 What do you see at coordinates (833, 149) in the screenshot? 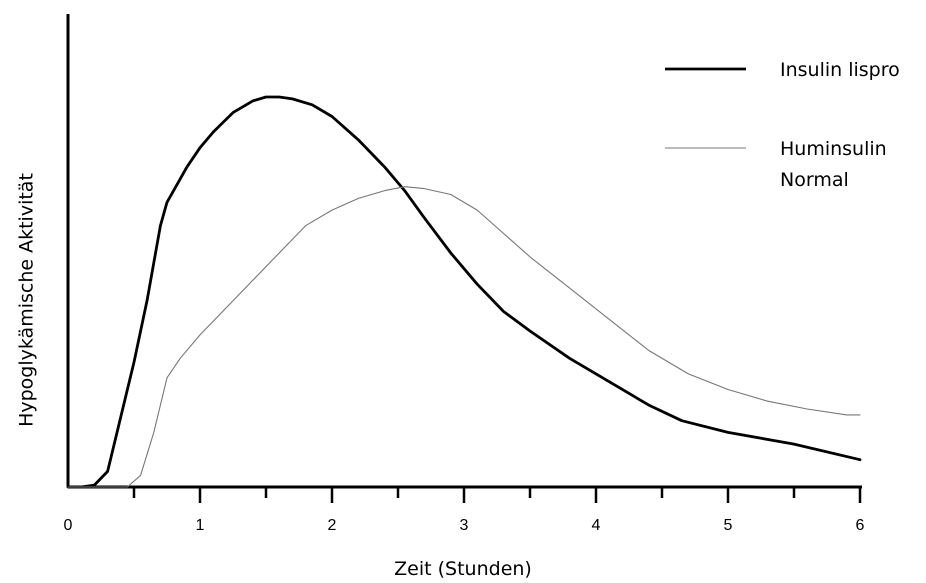
I see `legend-label-line: Huminsulin` at bounding box center [833, 149].